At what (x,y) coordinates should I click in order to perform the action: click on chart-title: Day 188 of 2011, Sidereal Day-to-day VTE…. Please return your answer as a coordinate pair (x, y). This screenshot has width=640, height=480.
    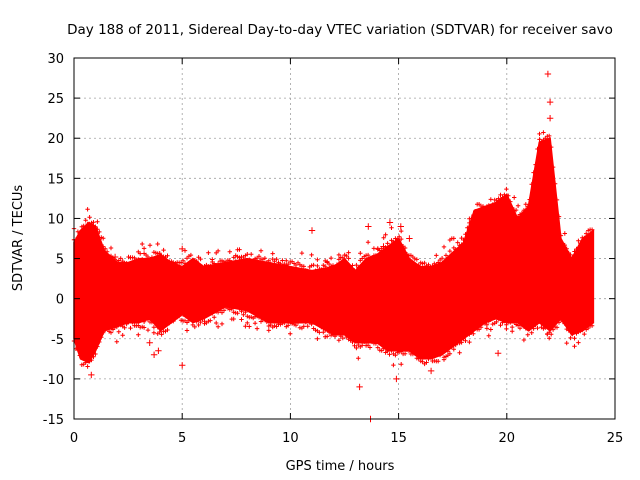
    Looking at the image, I should click on (340, 30).